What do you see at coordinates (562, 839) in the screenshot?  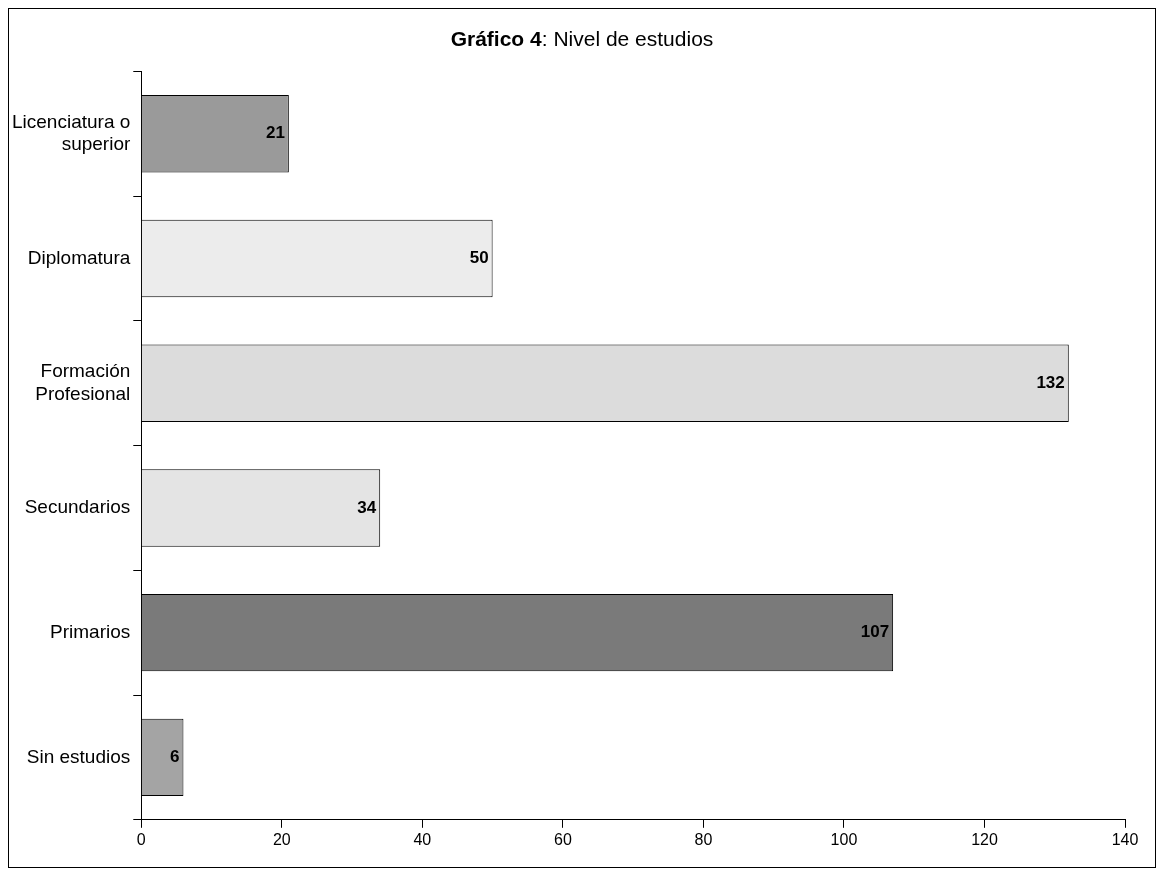 I see `x-tick-label: 60` at bounding box center [562, 839].